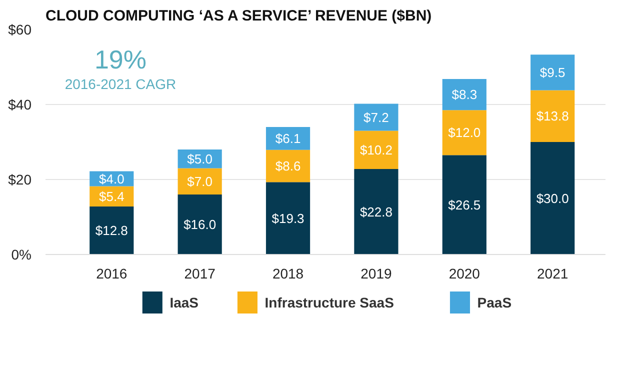 The image size is (628, 372). I want to click on legend-label: Infrastructure SaaS, so click(329, 302).